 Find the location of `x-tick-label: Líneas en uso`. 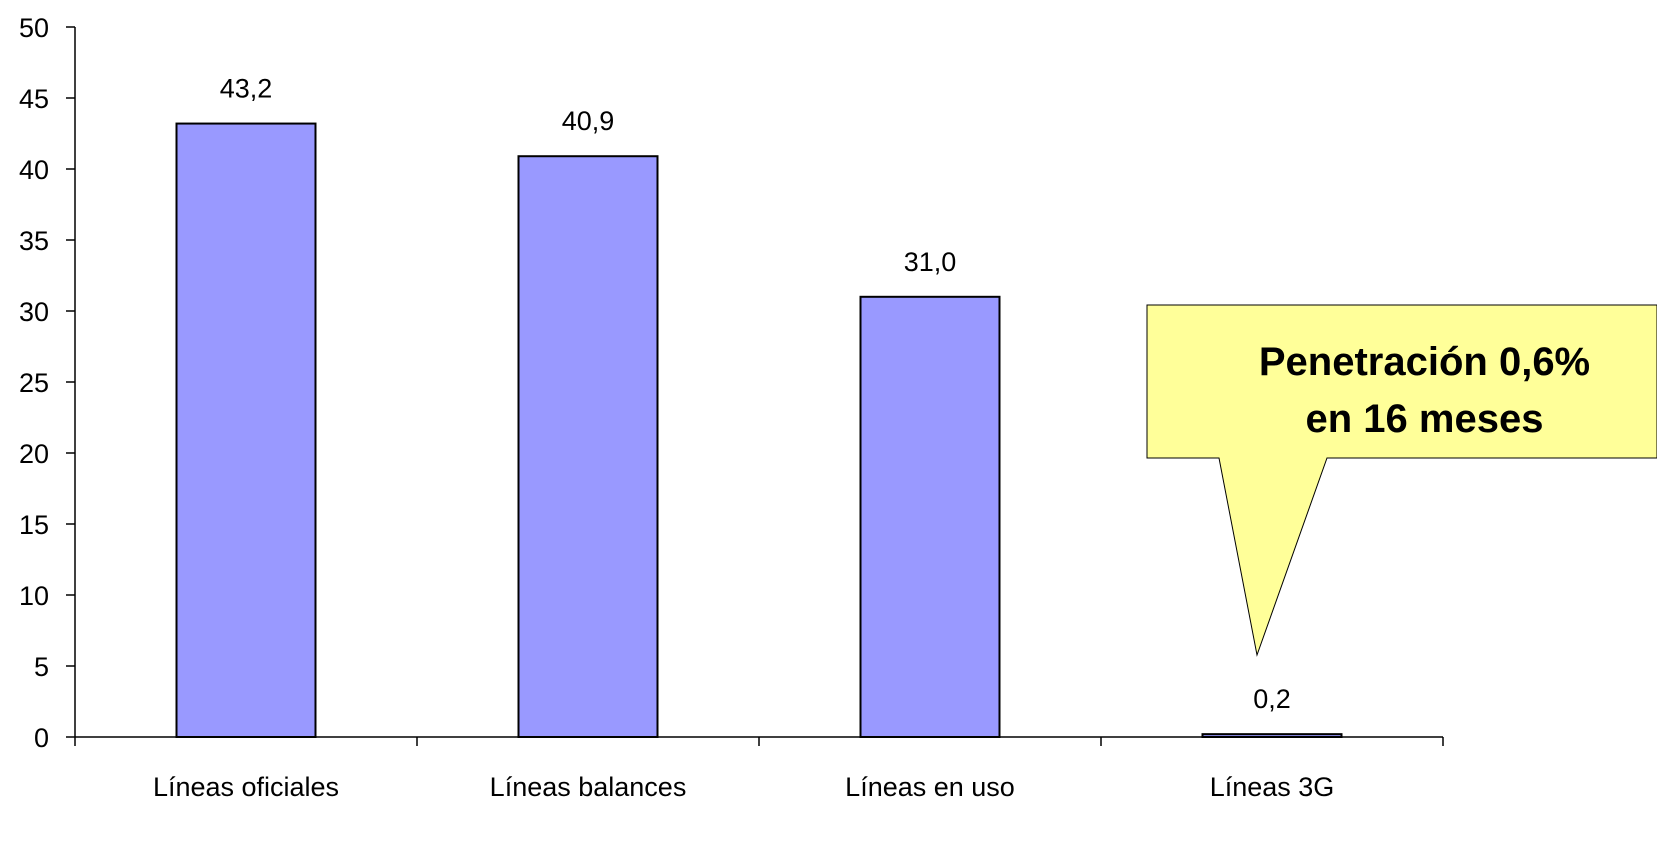

x-tick-label: Líneas en uso is located at coordinates (930, 787).